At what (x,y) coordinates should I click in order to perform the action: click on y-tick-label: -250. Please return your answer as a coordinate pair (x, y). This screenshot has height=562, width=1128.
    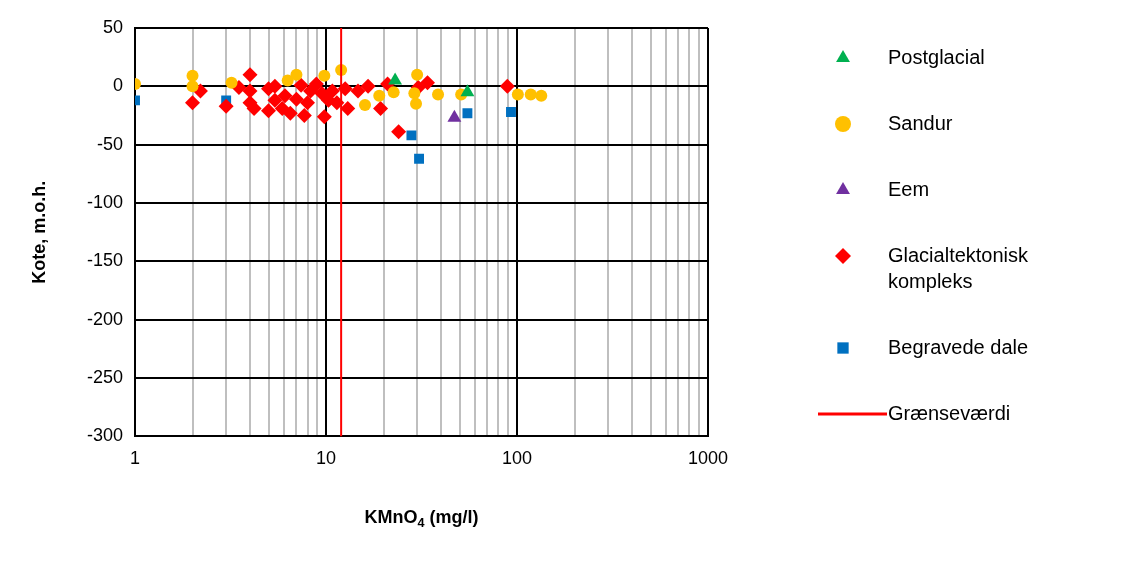
    Looking at the image, I should click on (105, 377).